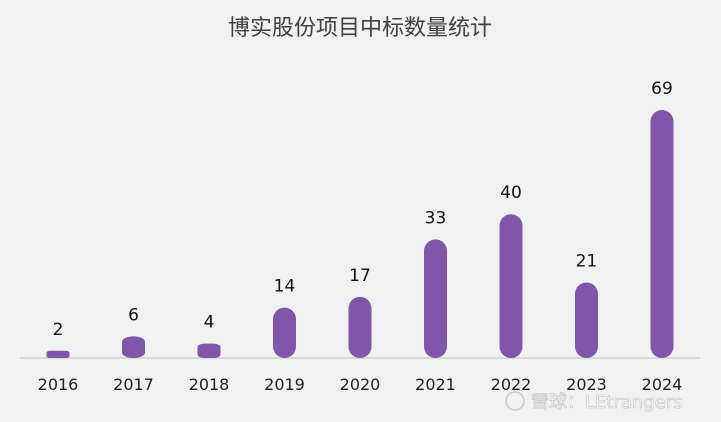  I want to click on value-label-2022: 40, so click(511, 193).